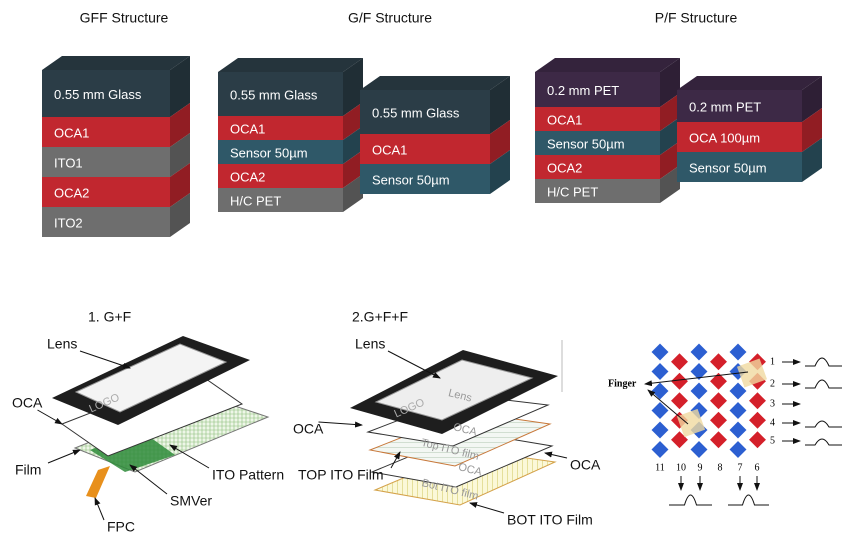  What do you see at coordinates (248, 475) in the screenshot?
I see `callout-label: ITO Pattern` at bounding box center [248, 475].